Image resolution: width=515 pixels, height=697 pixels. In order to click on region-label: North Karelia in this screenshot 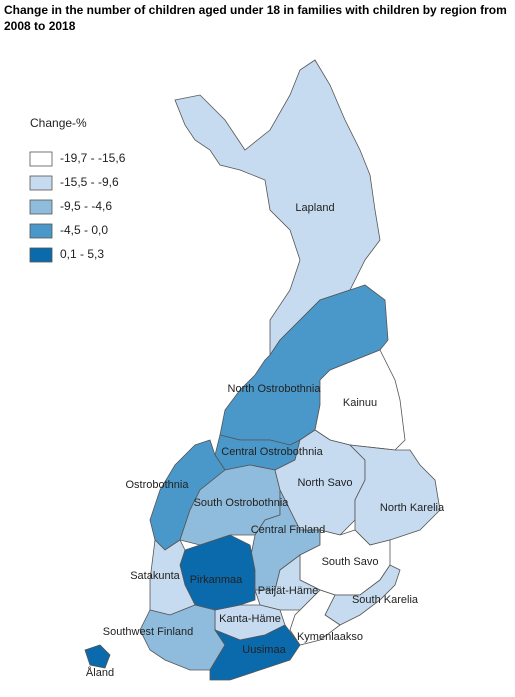, I will do `click(412, 508)`.